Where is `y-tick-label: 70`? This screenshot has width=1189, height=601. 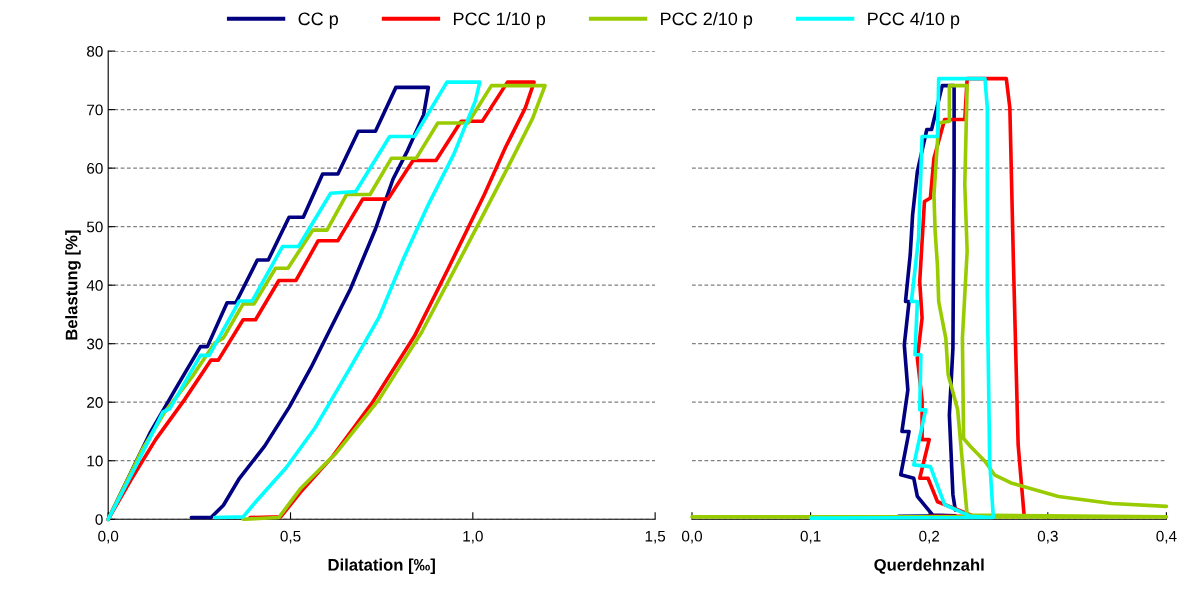 y-tick-label: 70 is located at coordinates (95, 110).